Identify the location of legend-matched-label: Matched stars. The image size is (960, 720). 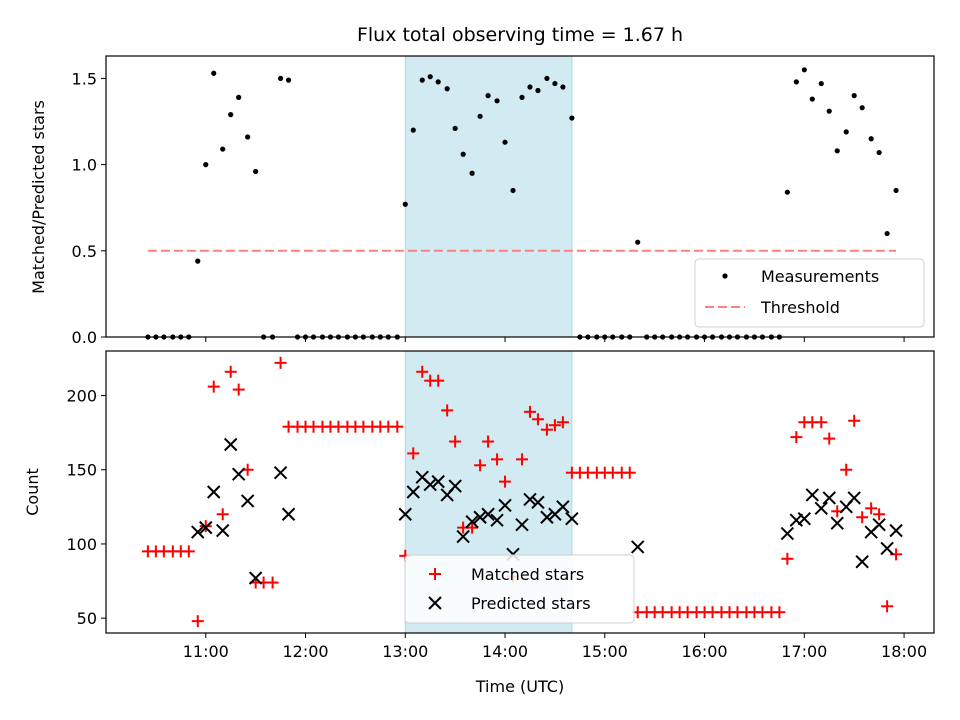
(527, 574).